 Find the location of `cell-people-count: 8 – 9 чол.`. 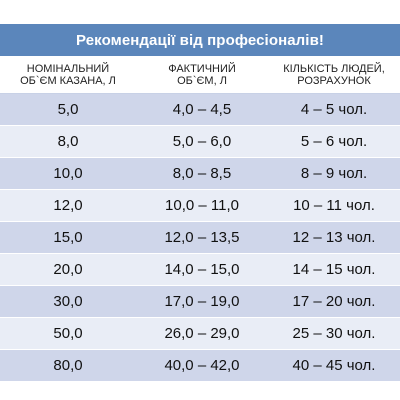

cell-people-count: 8 – 9 чол. is located at coordinates (334, 173).